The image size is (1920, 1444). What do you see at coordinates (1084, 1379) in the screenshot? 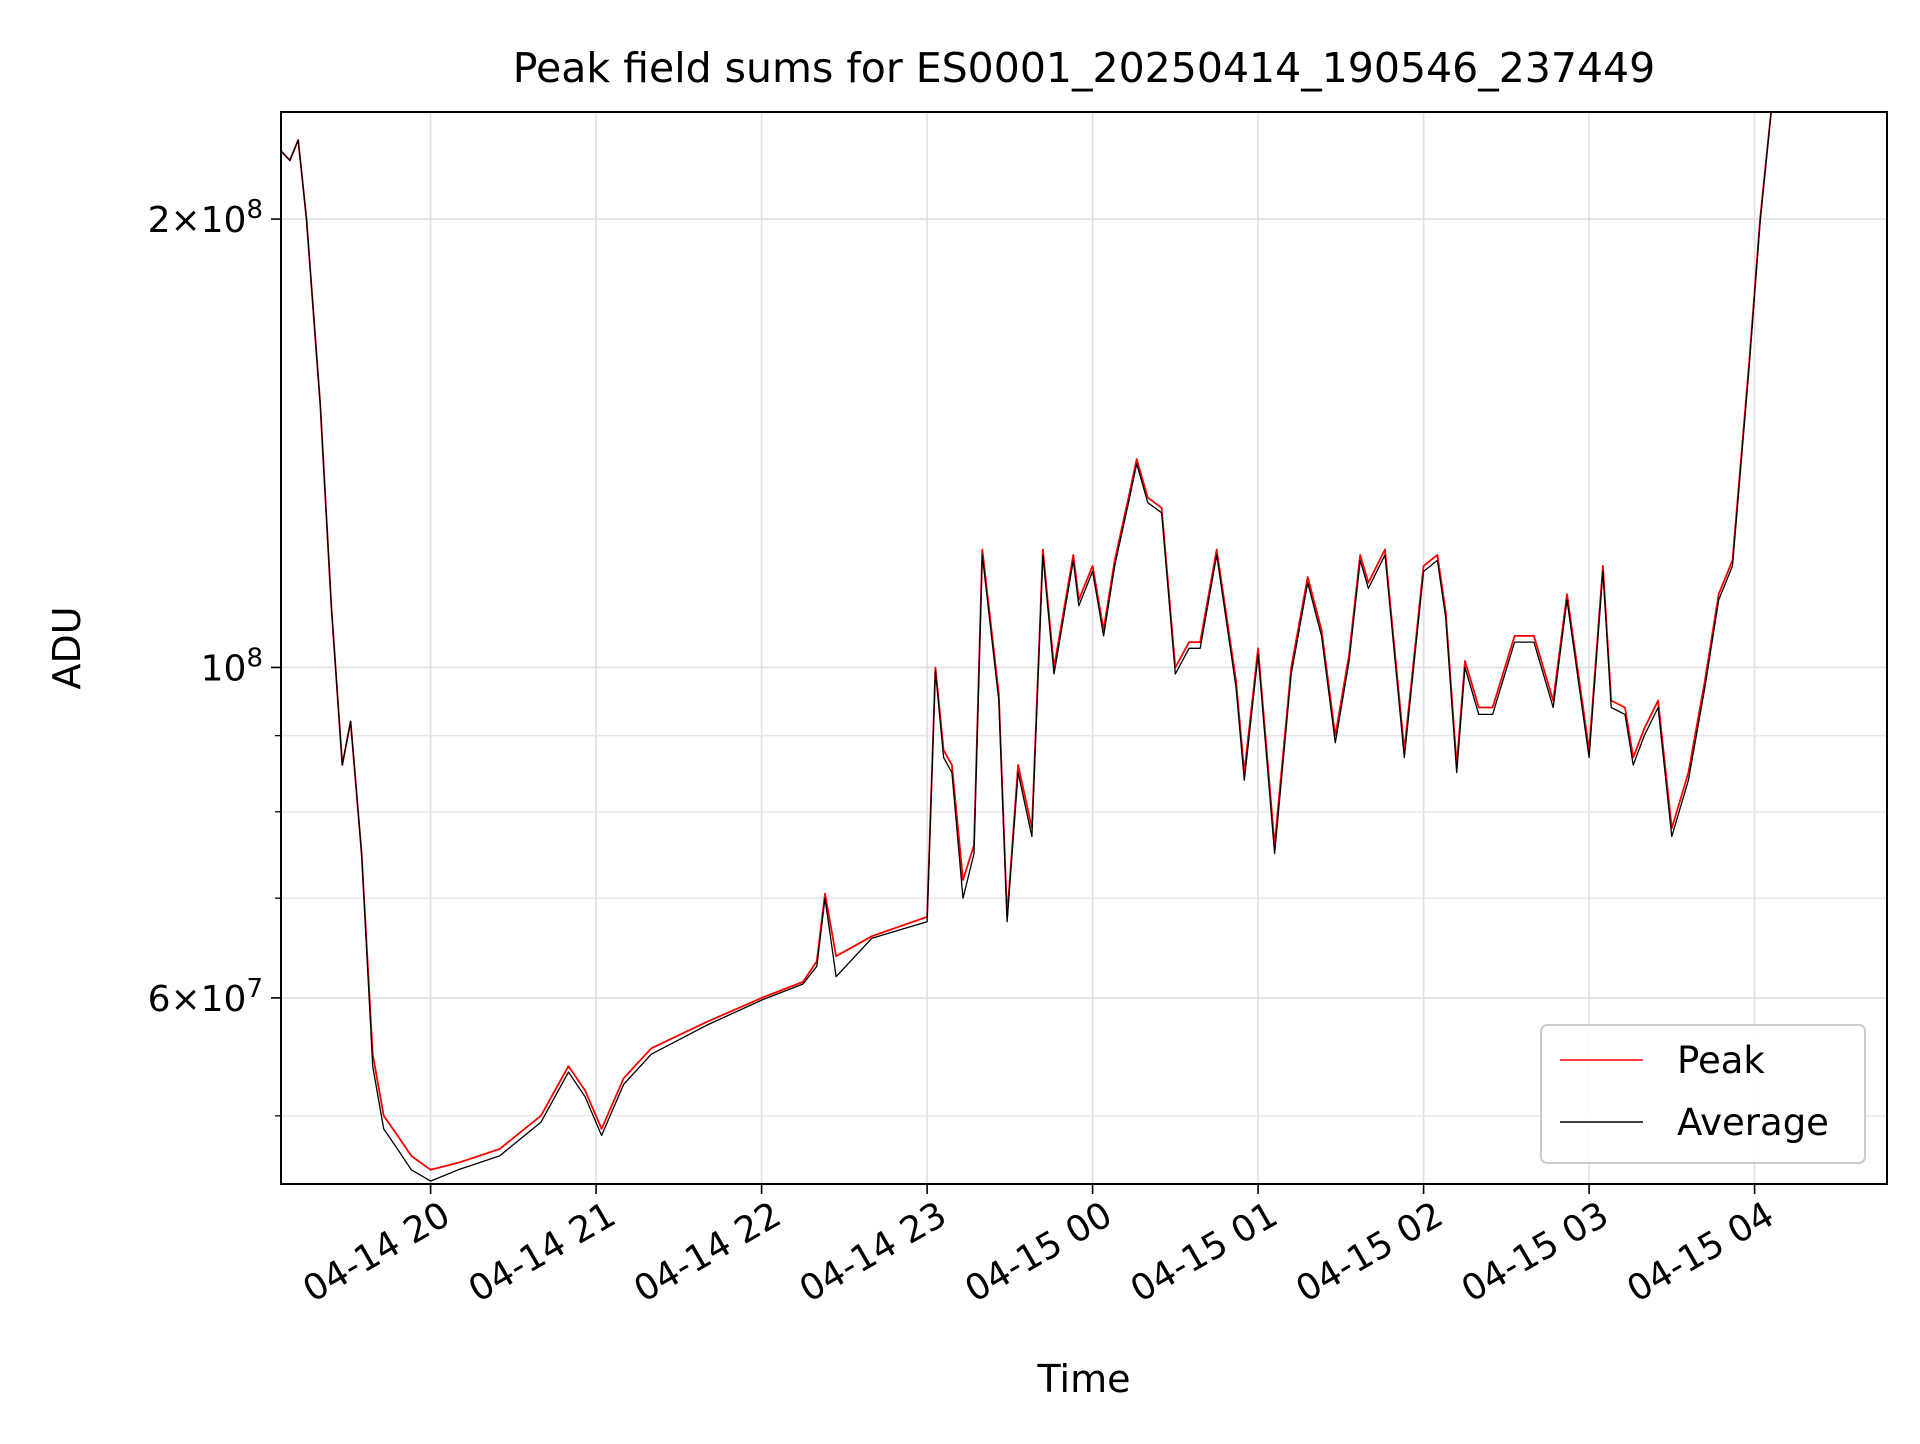
I see `x-axis-label: Time` at bounding box center [1084, 1379].